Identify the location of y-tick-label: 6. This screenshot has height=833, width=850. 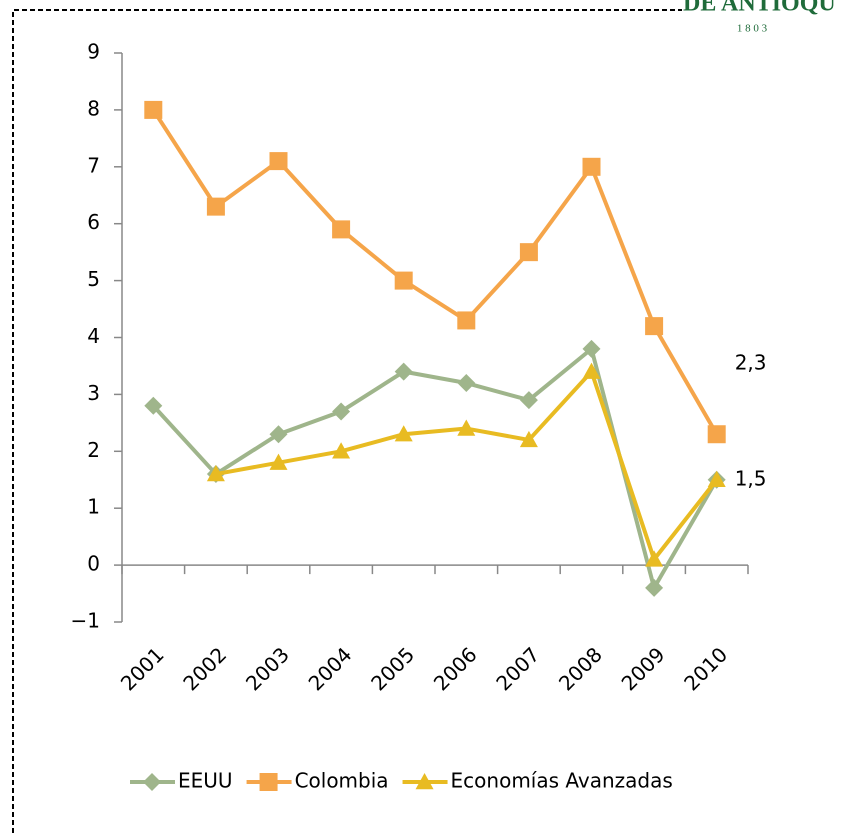
(93, 222).